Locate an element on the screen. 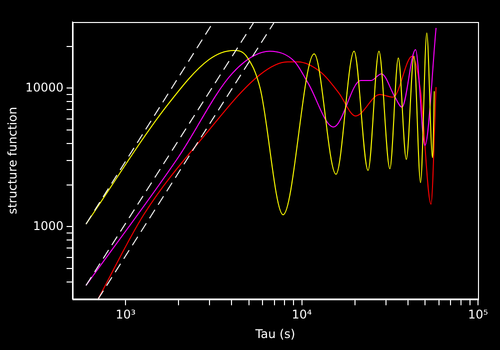 Image resolution: width=500 pixels, height=350 pixels. y-tick-label: 10000 is located at coordinates (44, 87).